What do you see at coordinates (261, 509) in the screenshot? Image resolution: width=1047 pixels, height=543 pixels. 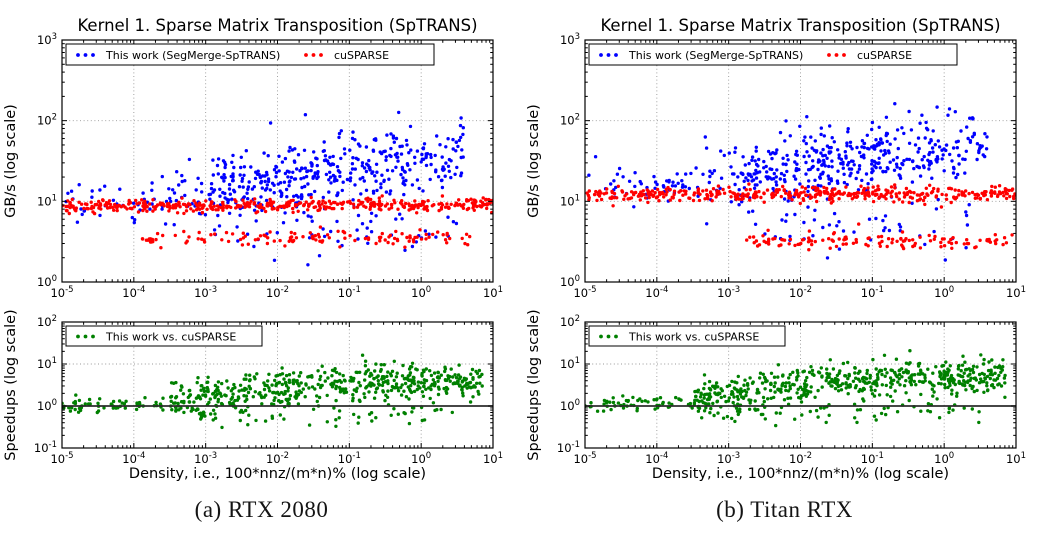 I see `caption-a: (a) RTX 2080` at bounding box center [261, 509].